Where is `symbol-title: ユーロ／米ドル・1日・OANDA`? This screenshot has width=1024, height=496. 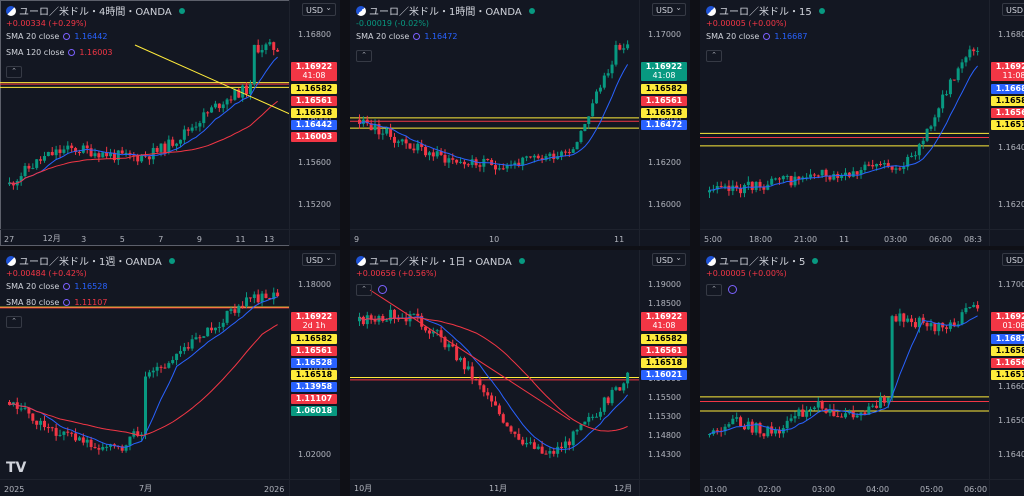 symbol-title: ユーロ／米ドル・1日・OANDA is located at coordinates (440, 260).